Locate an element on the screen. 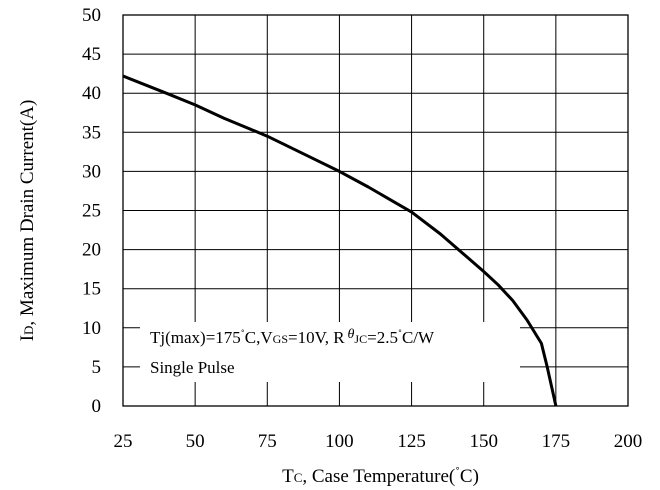 The height and width of the screenshot is (490, 660). y-tick-labels: 0 5 10 15 20 25 30 35 40 45 50 is located at coordinates (91, 211).